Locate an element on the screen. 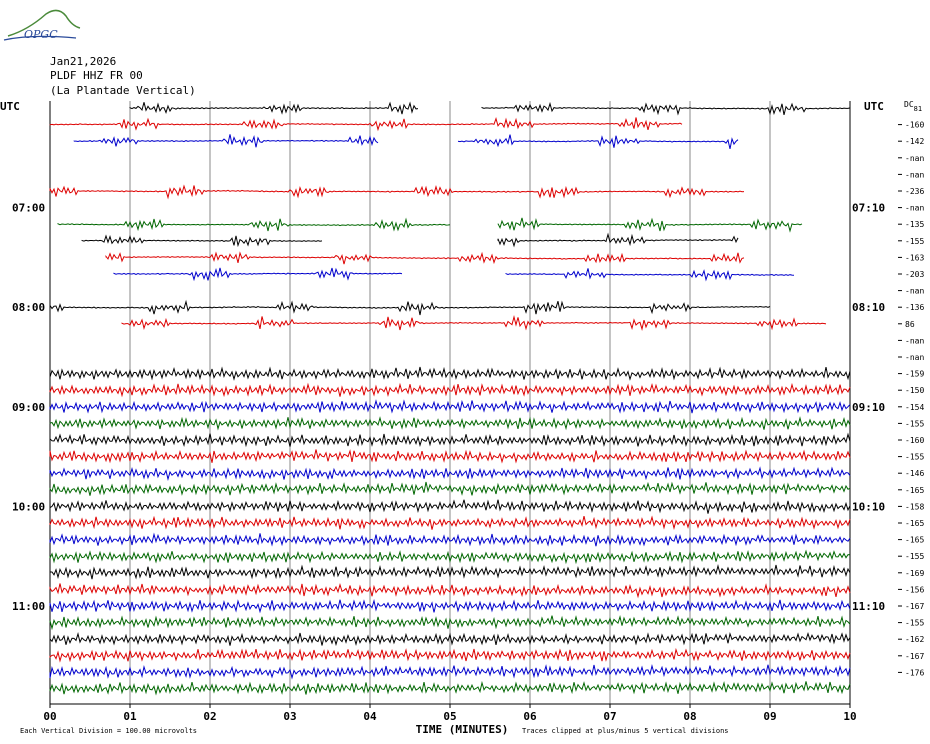 The width and height of the screenshot is (930, 744). left-hour-label: 09:00 is located at coordinates (28, 407).